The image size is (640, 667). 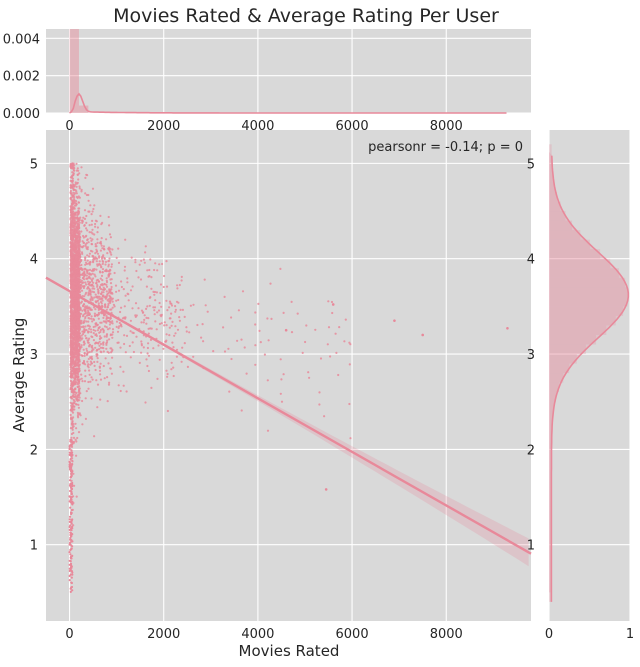 What do you see at coordinates (34, 164) in the screenshot?
I see `y-tick-label: 5` at bounding box center [34, 164].